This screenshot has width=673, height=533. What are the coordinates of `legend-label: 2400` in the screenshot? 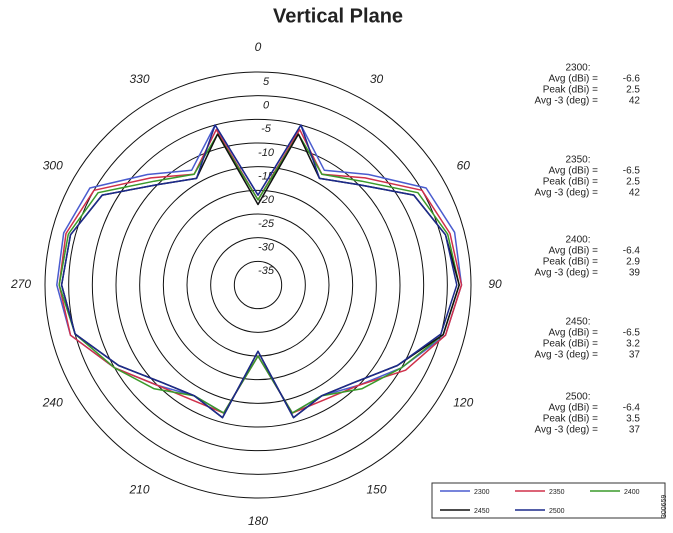 It's located at (632, 492).